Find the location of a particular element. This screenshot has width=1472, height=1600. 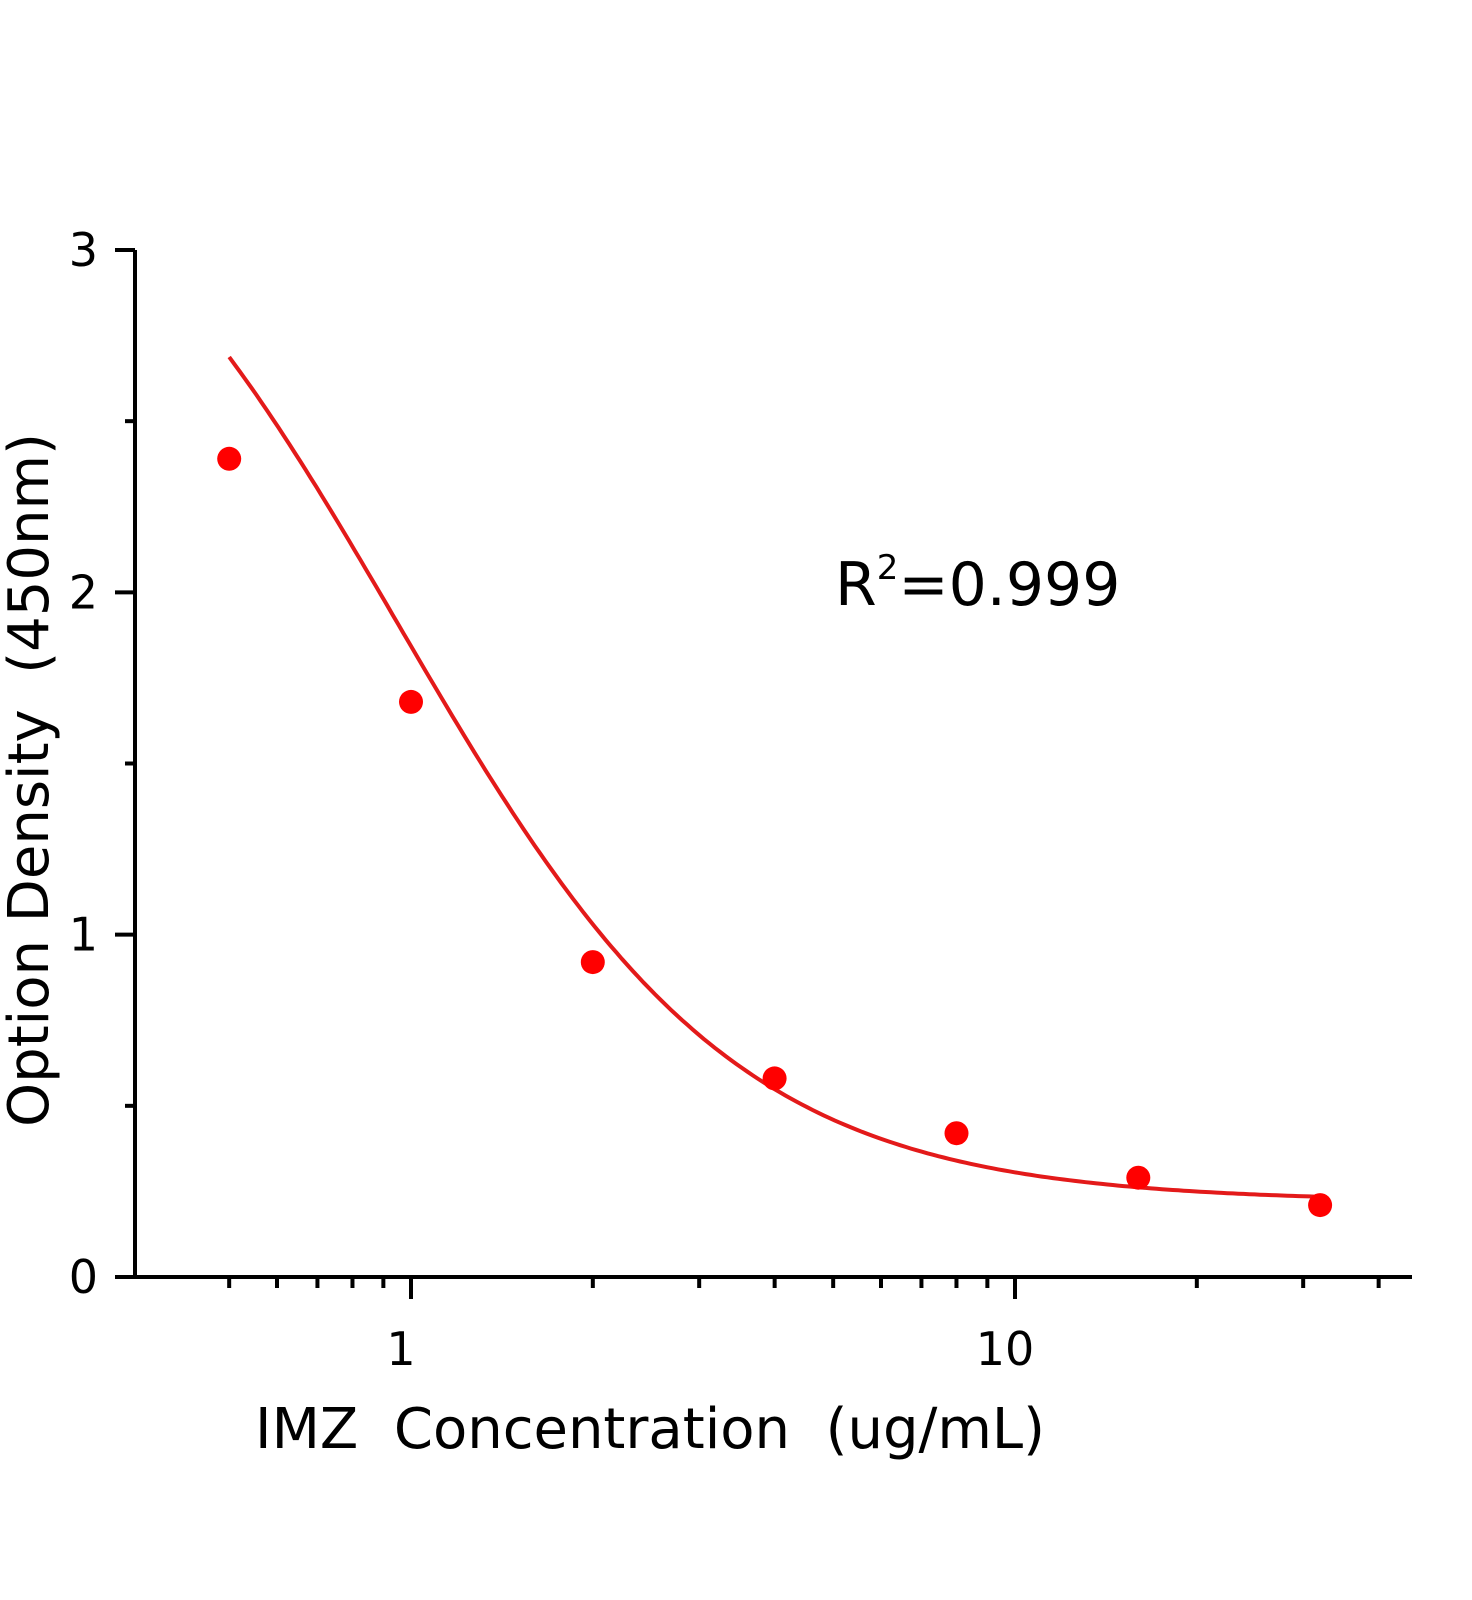

y-axis-title: Option Density (450nm) is located at coordinates (31, 780).